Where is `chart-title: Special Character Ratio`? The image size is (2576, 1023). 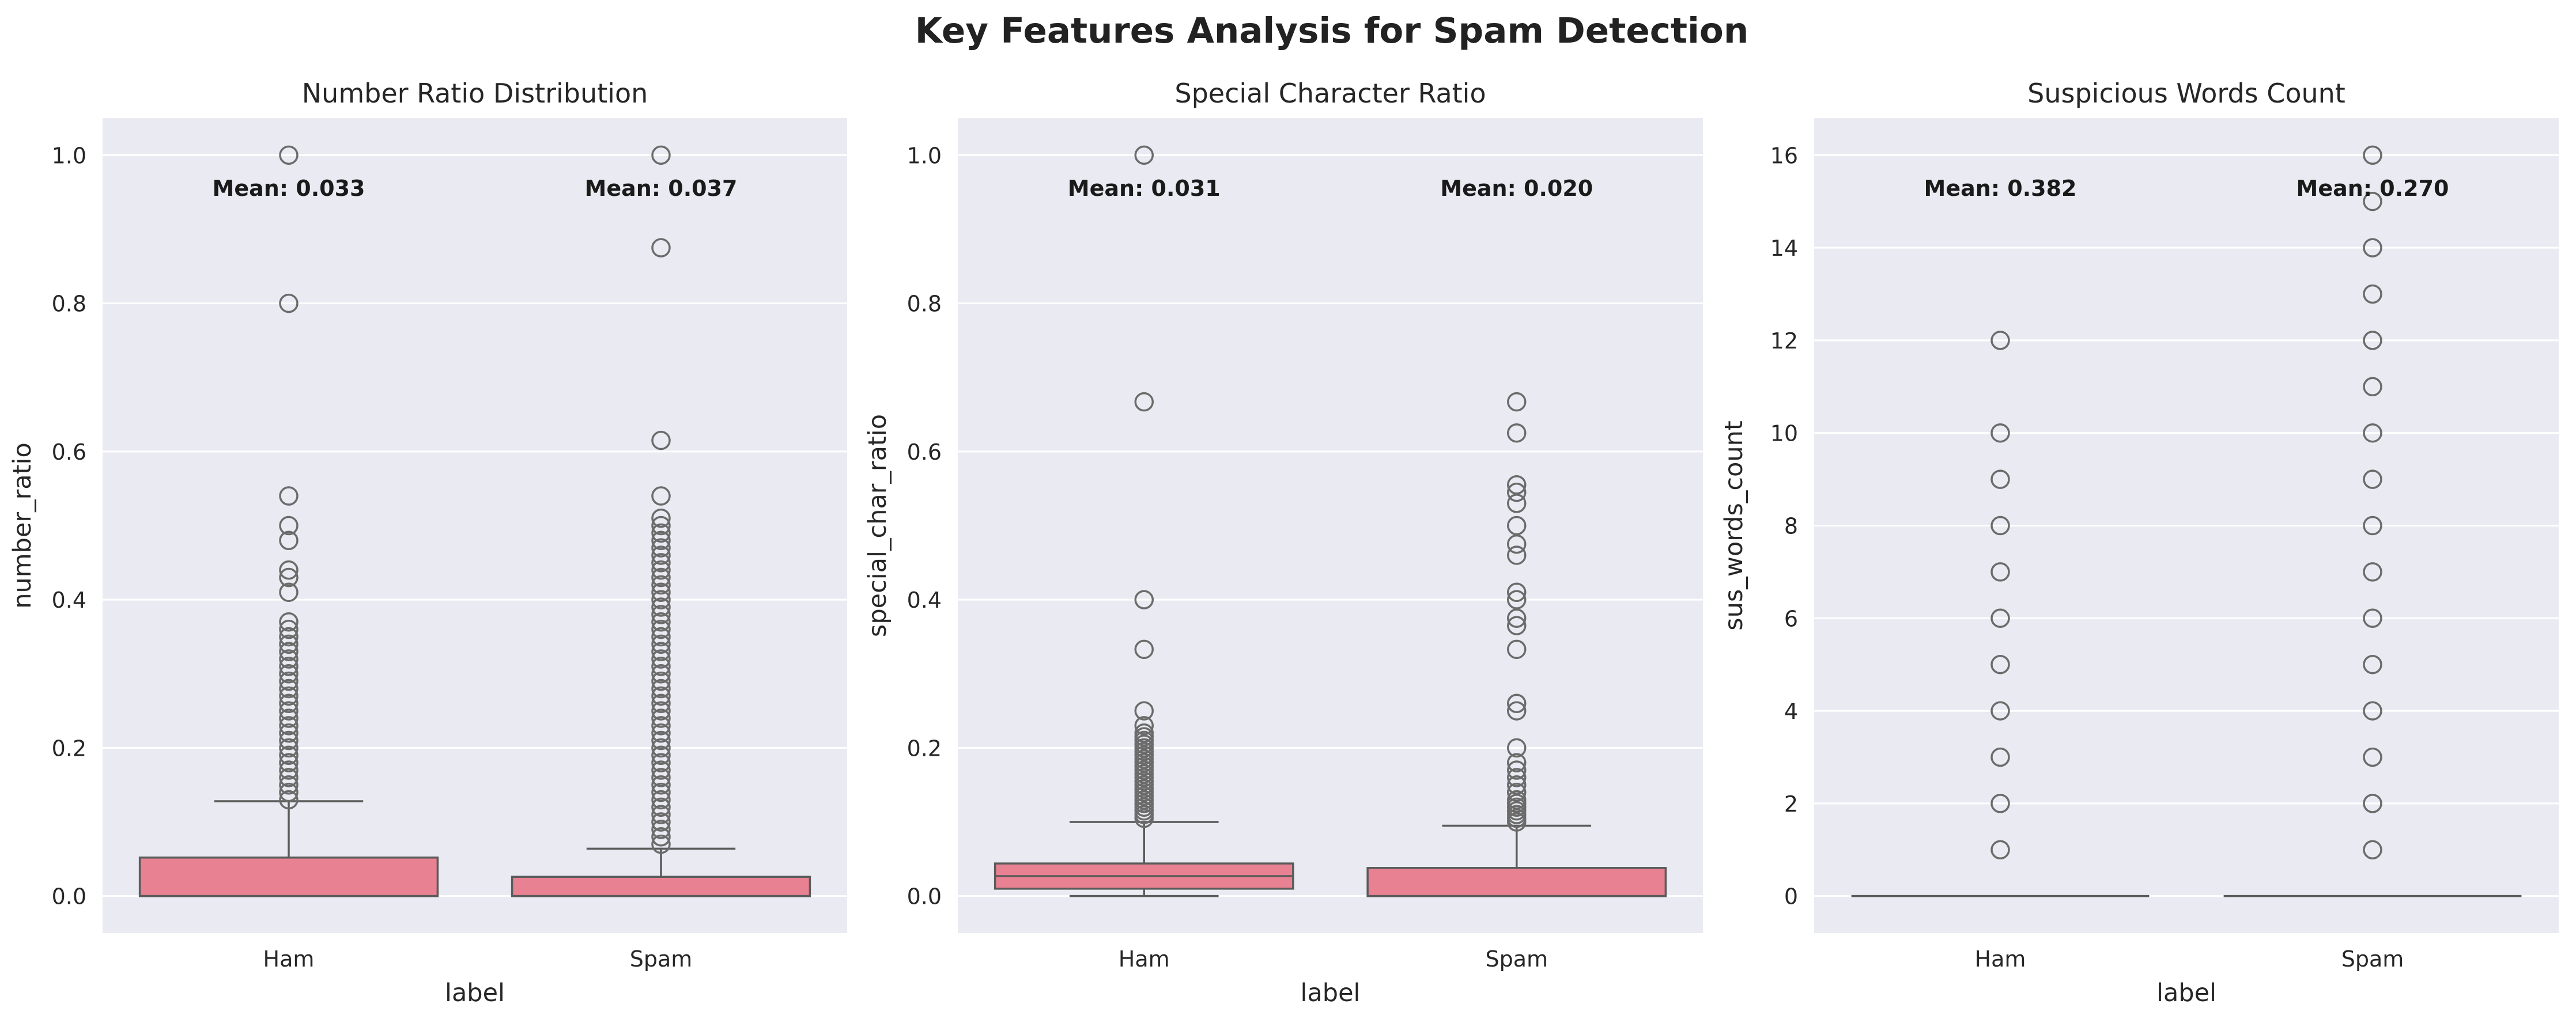 chart-title: Special Character Ratio is located at coordinates (1330, 93).